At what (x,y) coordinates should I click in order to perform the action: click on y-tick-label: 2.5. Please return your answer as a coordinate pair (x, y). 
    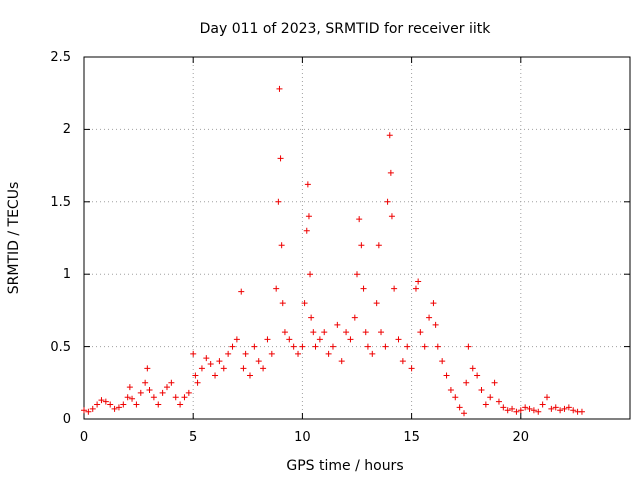
    Looking at the image, I should click on (60, 57).